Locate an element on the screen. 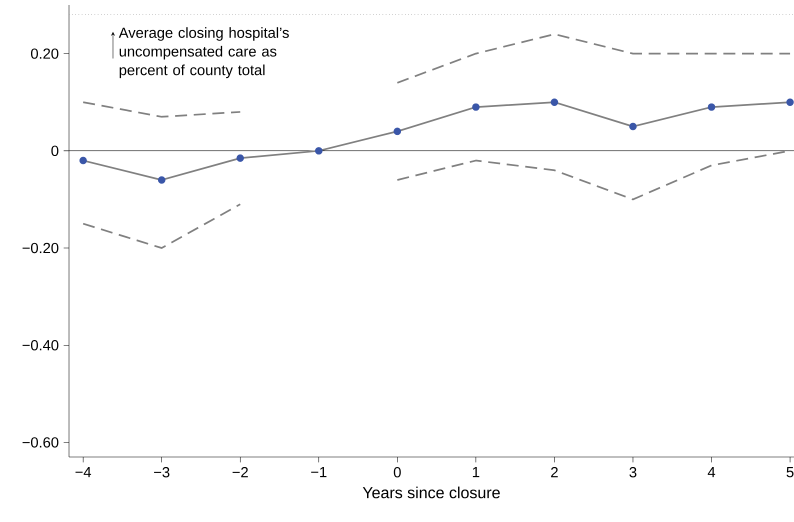  x-tick-label: 2 is located at coordinates (554, 472).